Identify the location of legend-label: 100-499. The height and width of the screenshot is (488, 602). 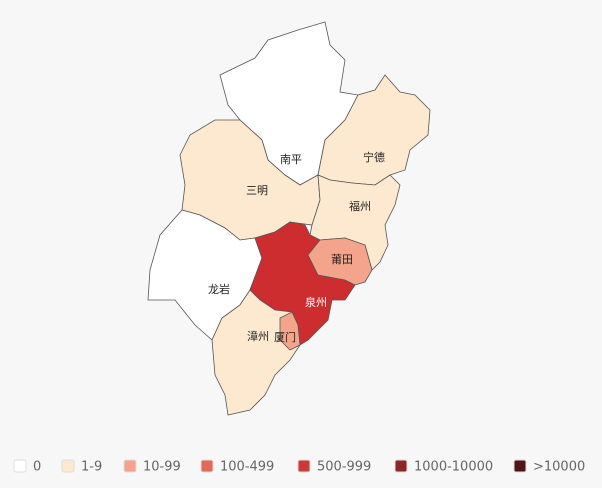
(247, 467).